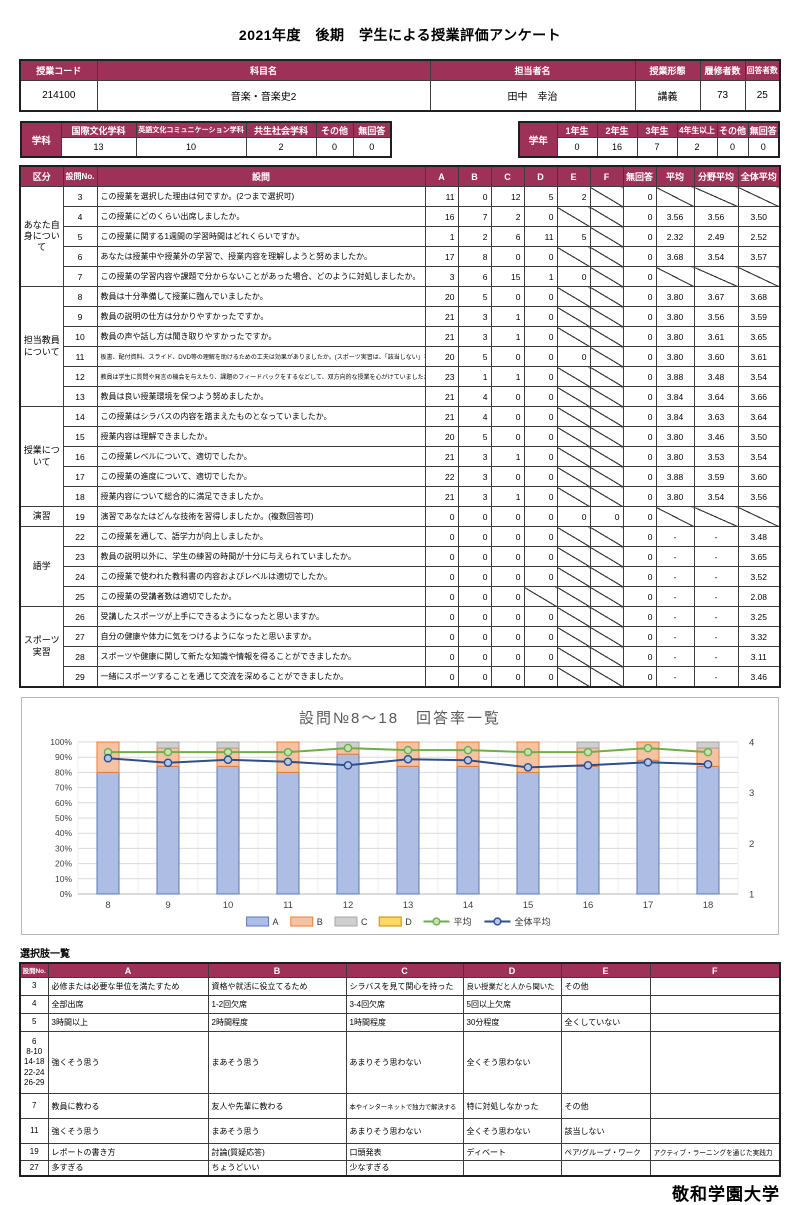 The image size is (800, 1205). Describe the element at coordinates (80, 356) in the screenshot. I see `question-number: 11` at that location.